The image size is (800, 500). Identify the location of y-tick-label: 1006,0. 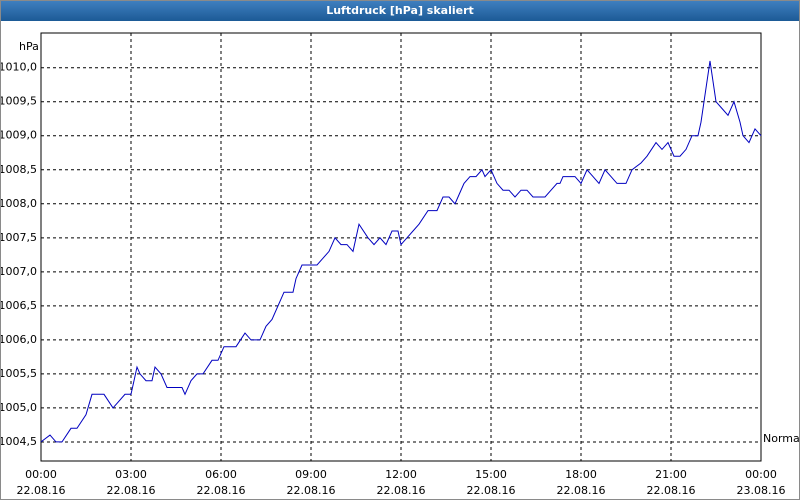
(19, 339).